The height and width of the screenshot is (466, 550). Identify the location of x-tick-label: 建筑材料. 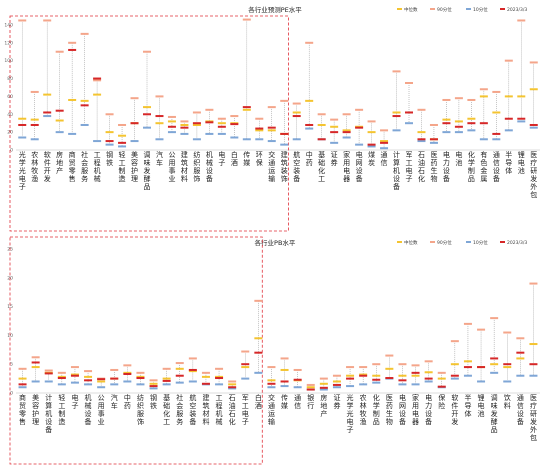
(205, 409).